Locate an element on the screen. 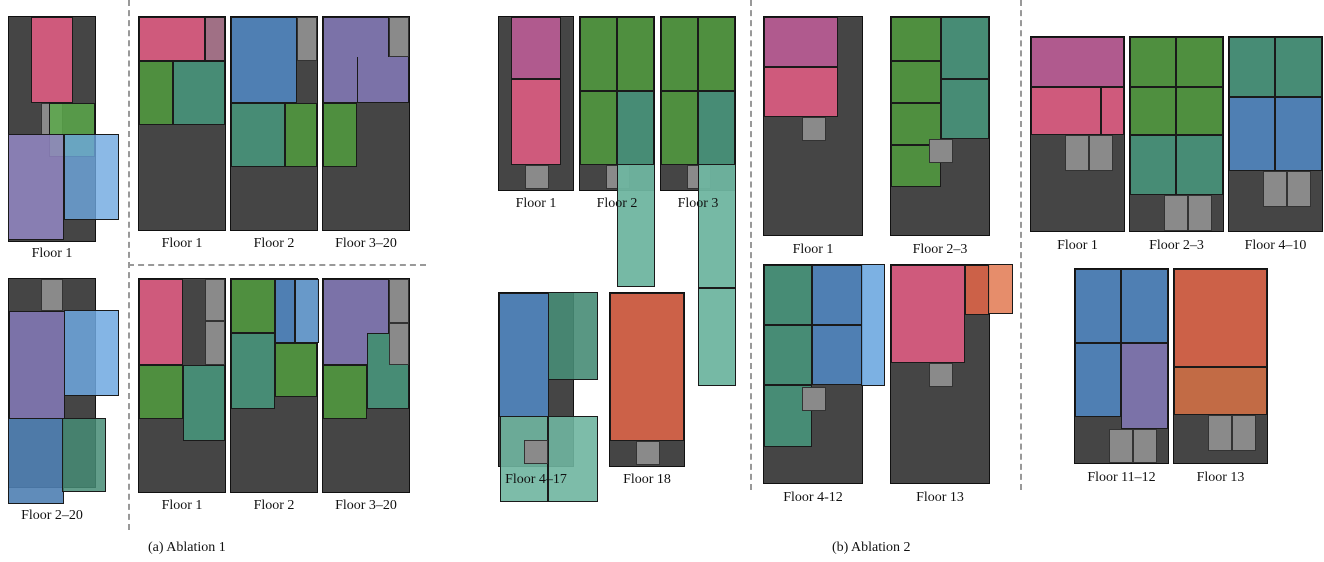 This screenshot has width=1324, height=562. caption-ablation-2: (b) Ablation 2 is located at coordinates (871, 547).